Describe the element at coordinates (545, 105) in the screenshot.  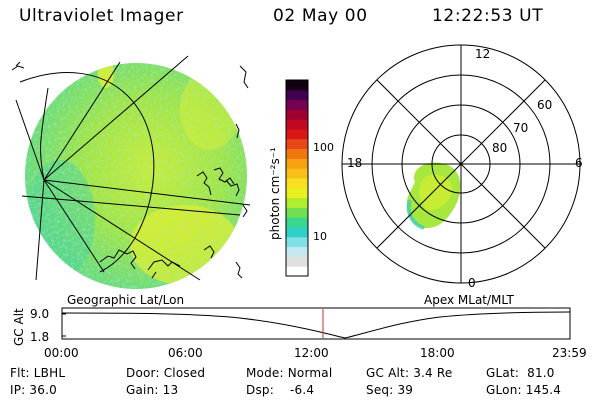
I see `lat-label-60: 60` at that location.